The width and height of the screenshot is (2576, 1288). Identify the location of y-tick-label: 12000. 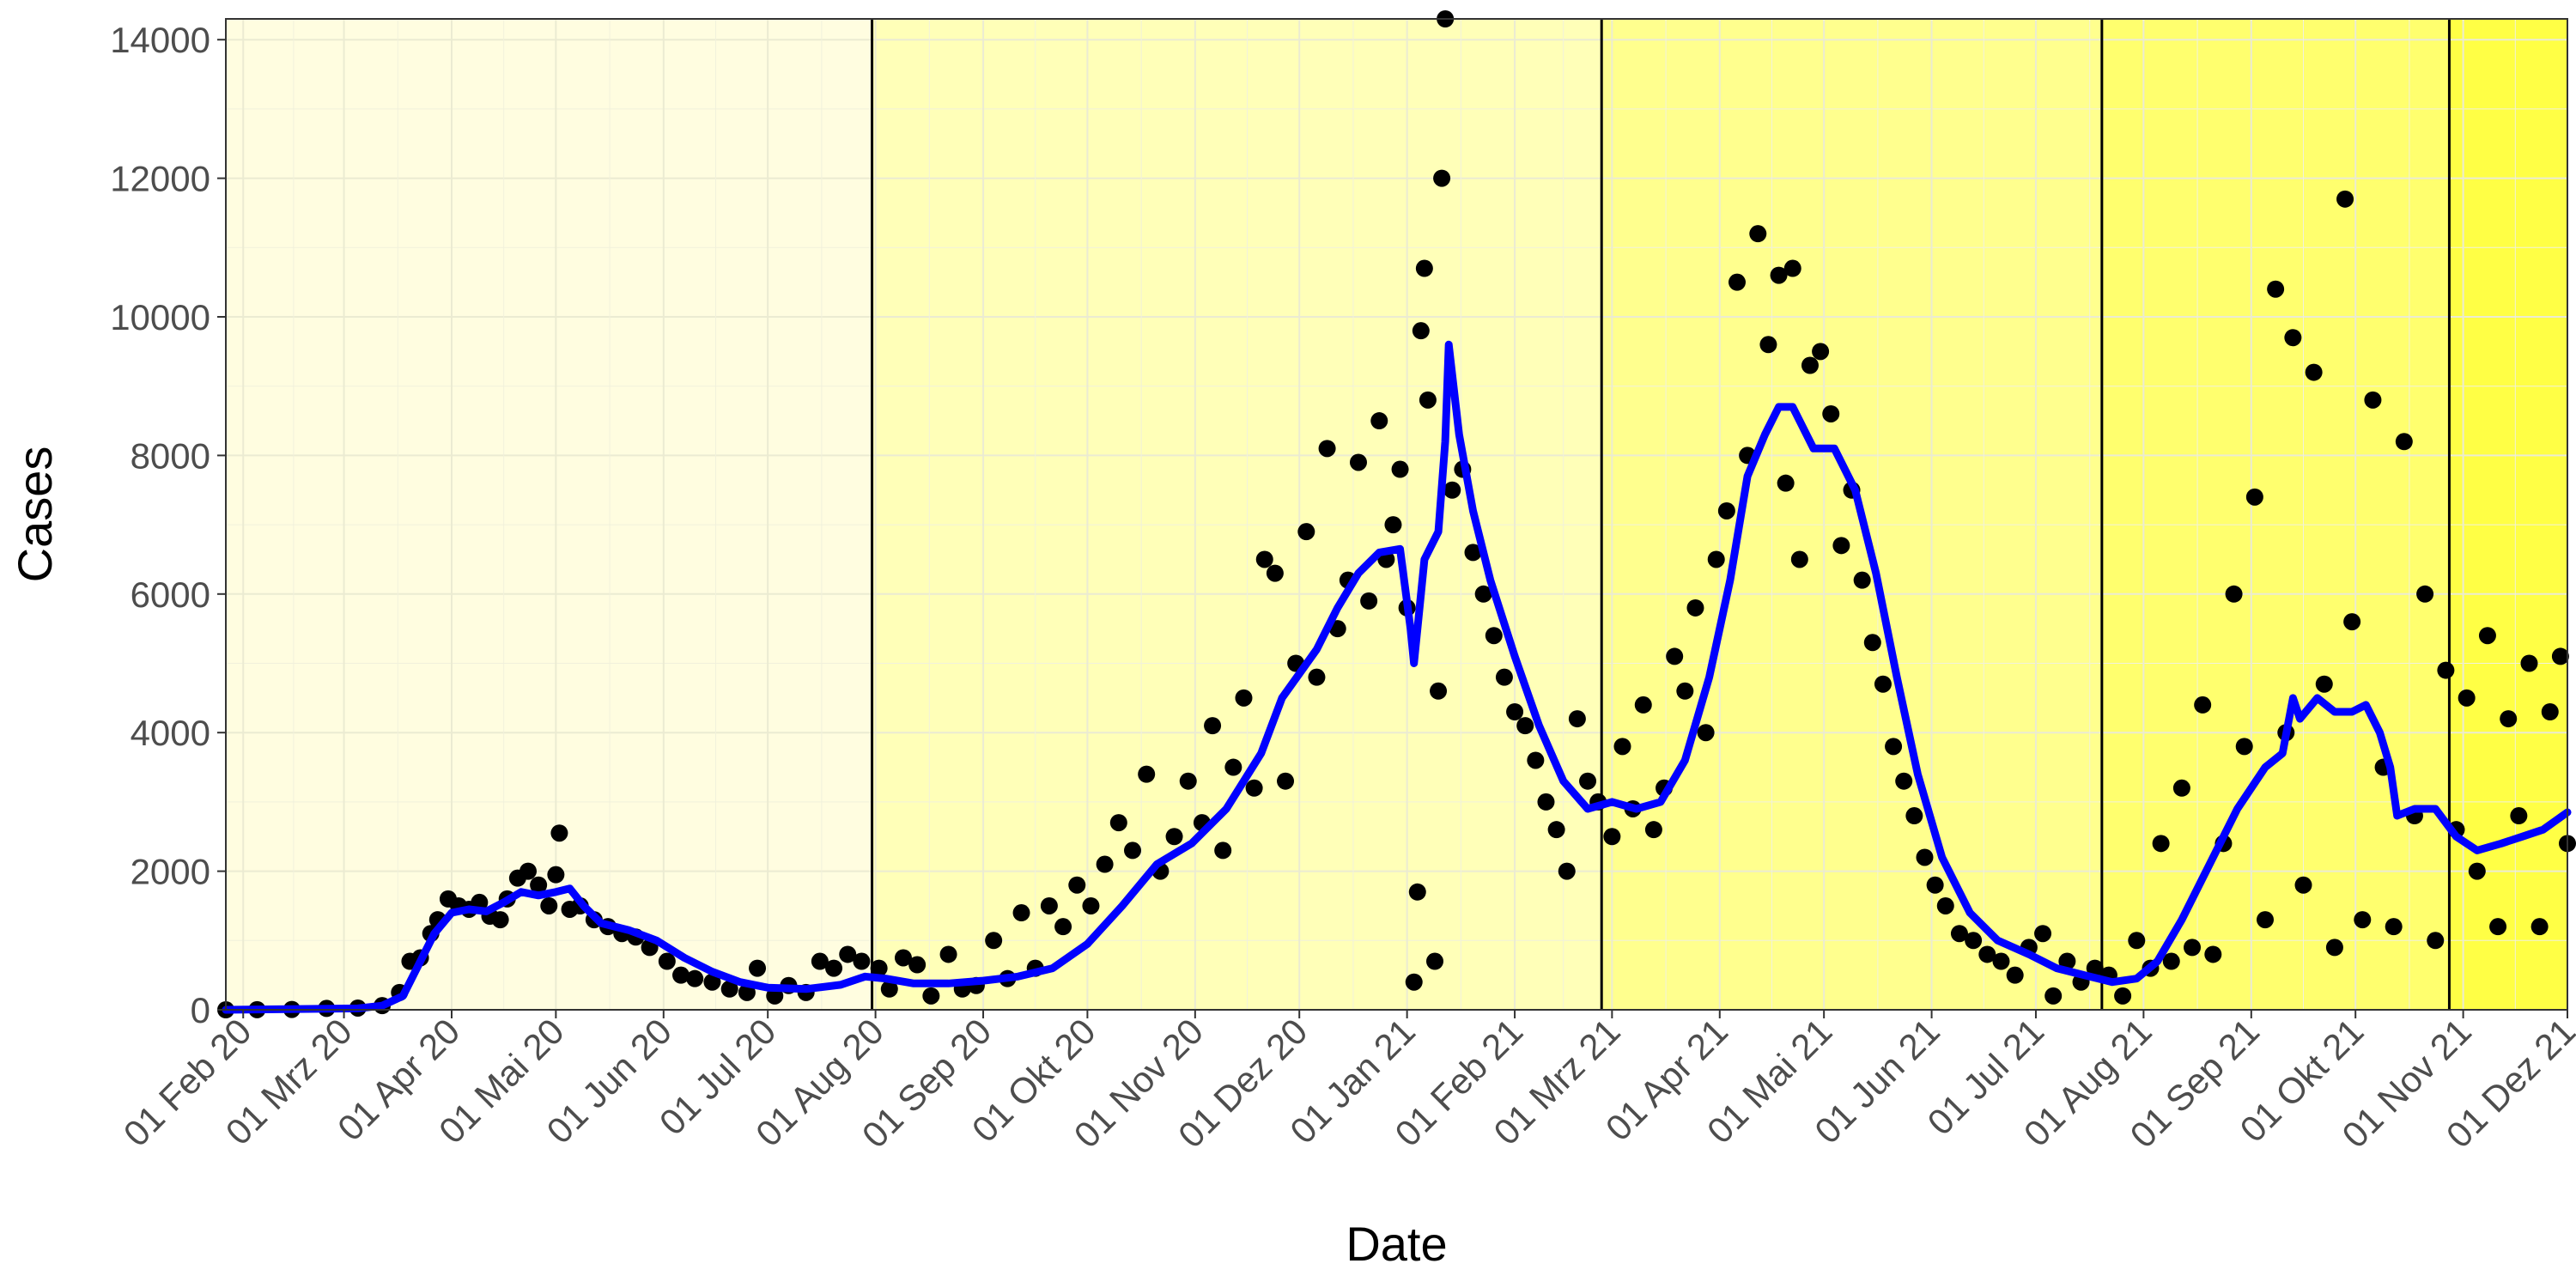
(160, 179).